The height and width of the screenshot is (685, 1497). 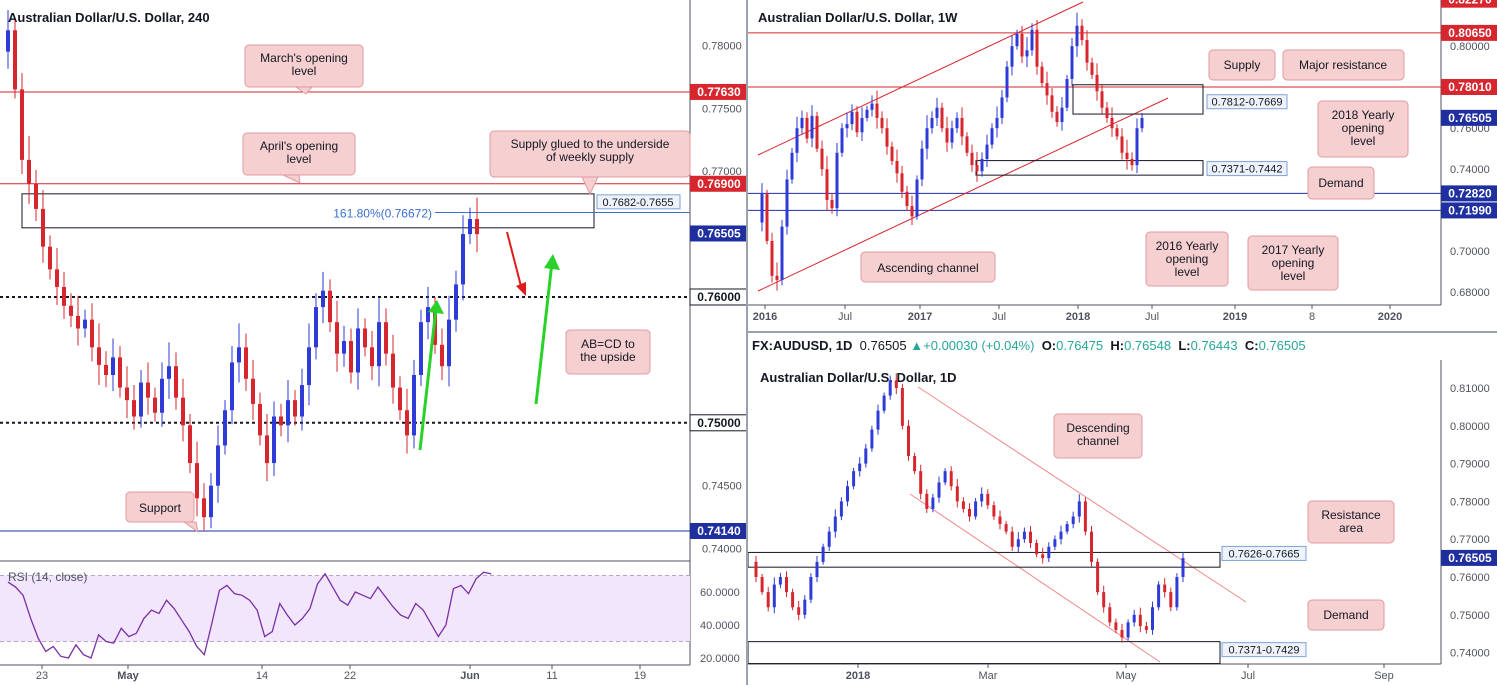 What do you see at coordinates (1122, 332) in the screenshot?
I see `panel-divider-horizontal` at bounding box center [1122, 332].